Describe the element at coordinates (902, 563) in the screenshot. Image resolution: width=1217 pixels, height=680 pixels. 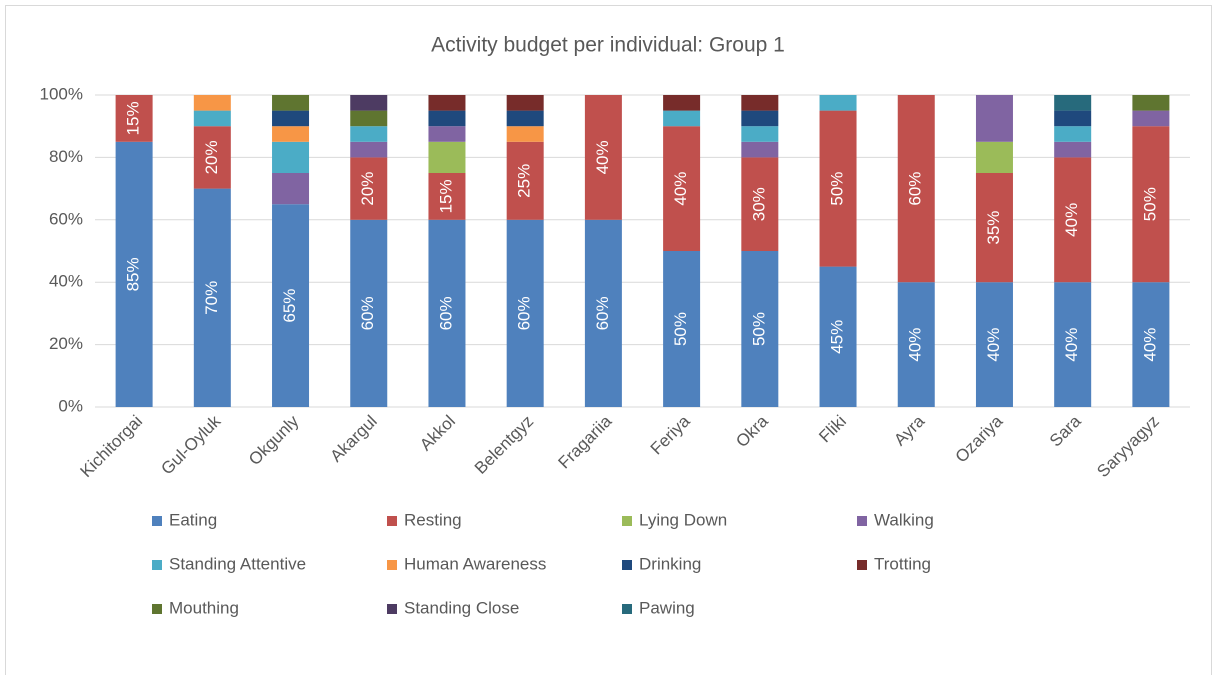
I see `legend-label: Trotting` at that location.